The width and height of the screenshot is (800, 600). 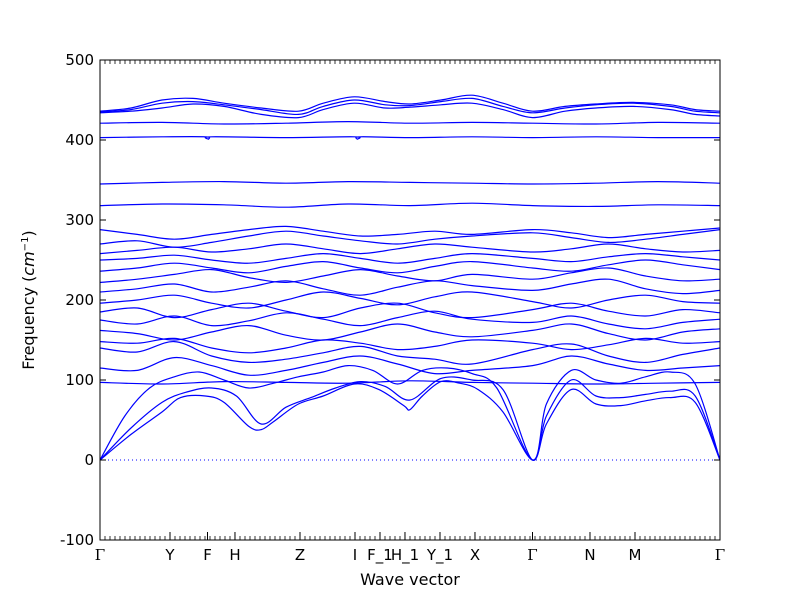 I want to click on x-tick-label: Z, so click(x=300, y=555).